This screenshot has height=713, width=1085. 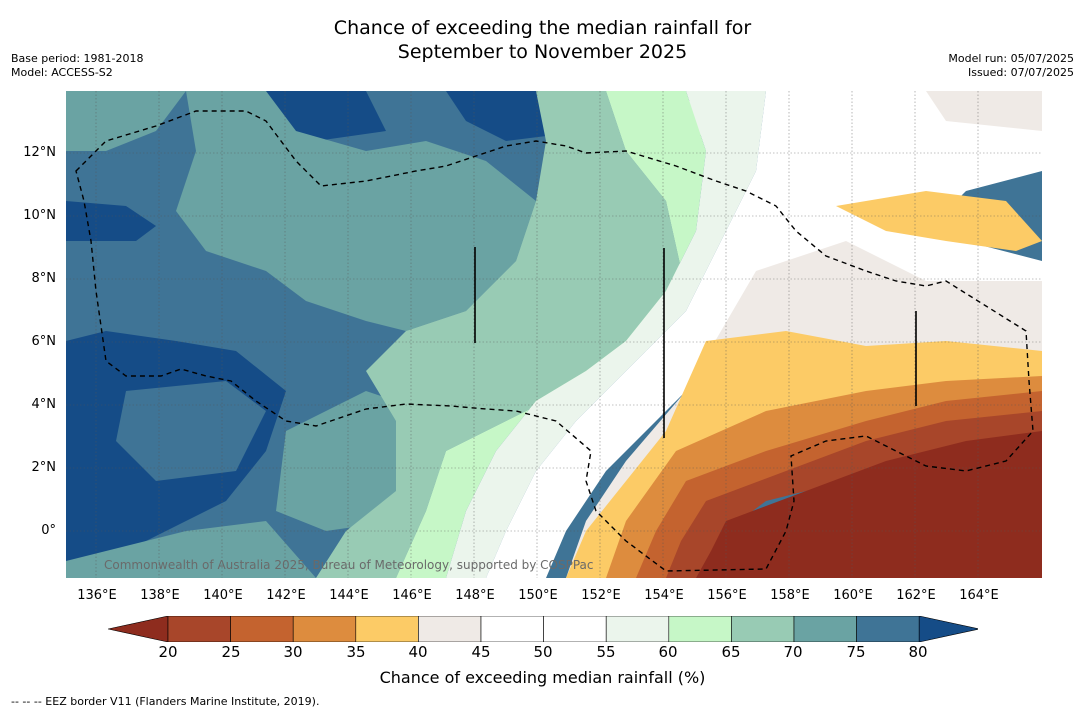 What do you see at coordinates (160, 595) in the screenshot?
I see `lon-label: 138°E` at bounding box center [160, 595].